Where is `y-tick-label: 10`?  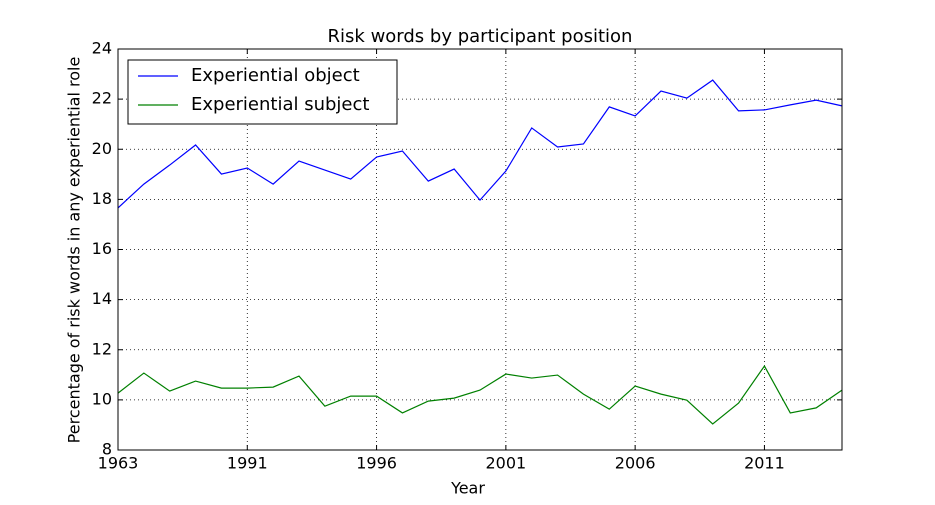
y-tick-label: 10 is located at coordinates (102, 398).